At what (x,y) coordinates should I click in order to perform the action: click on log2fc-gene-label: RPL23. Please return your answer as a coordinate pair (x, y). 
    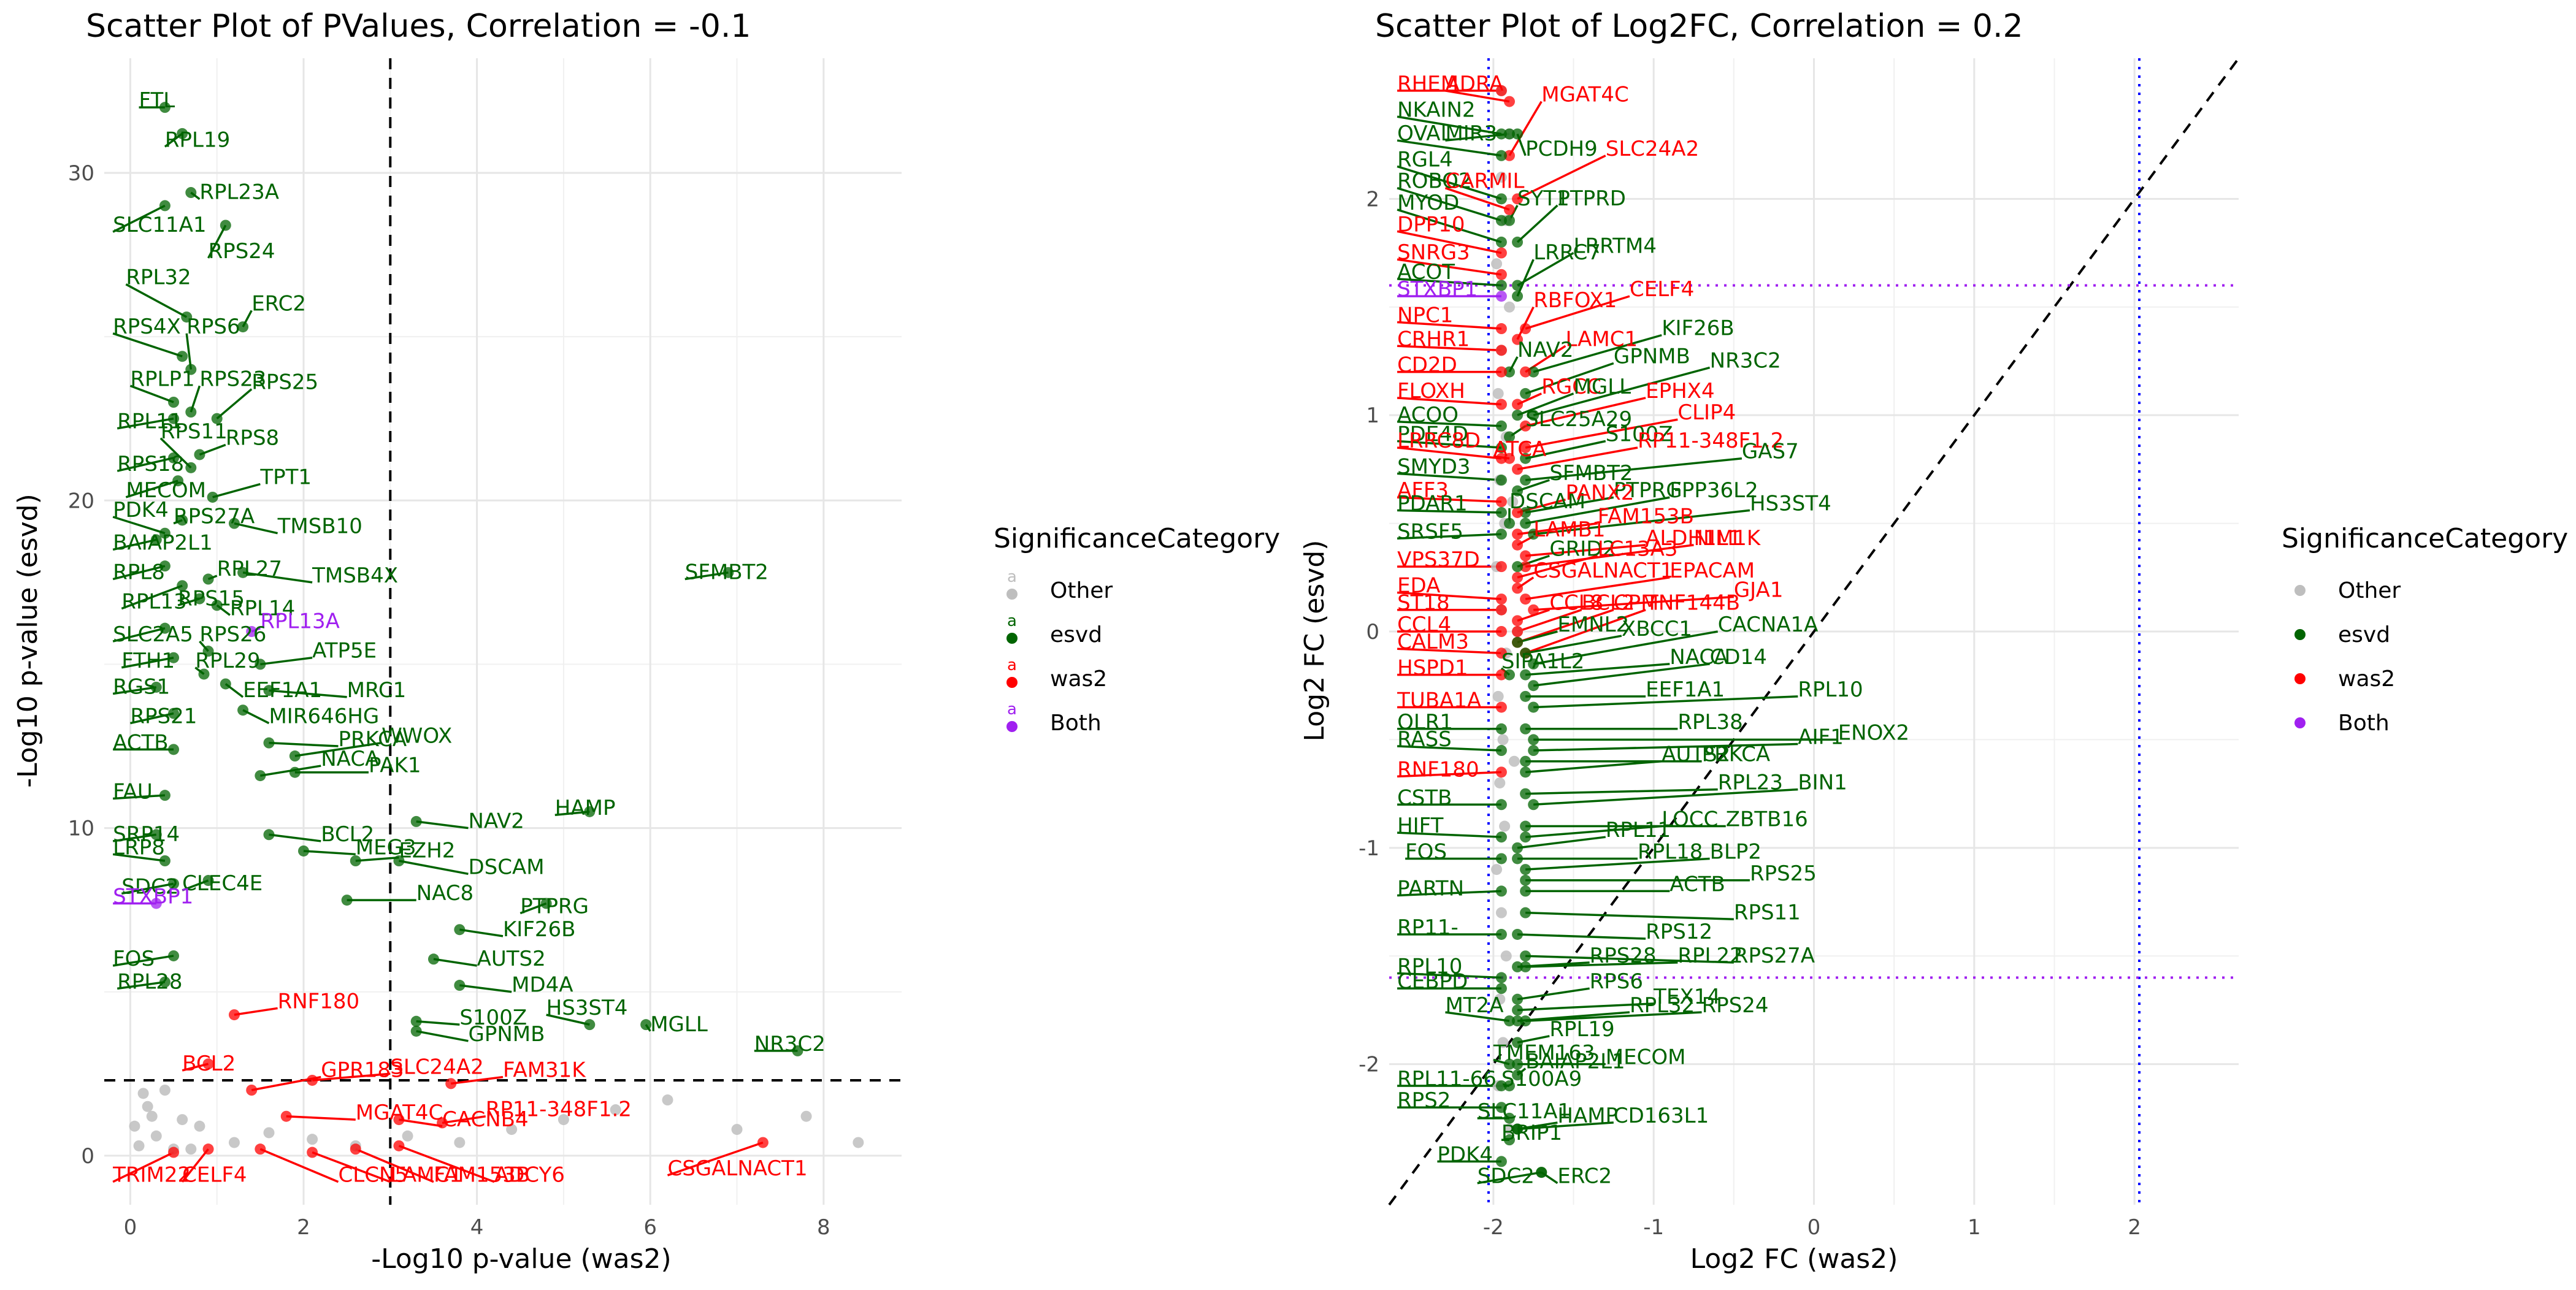
    Looking at the image, I should click on (1750, 783).